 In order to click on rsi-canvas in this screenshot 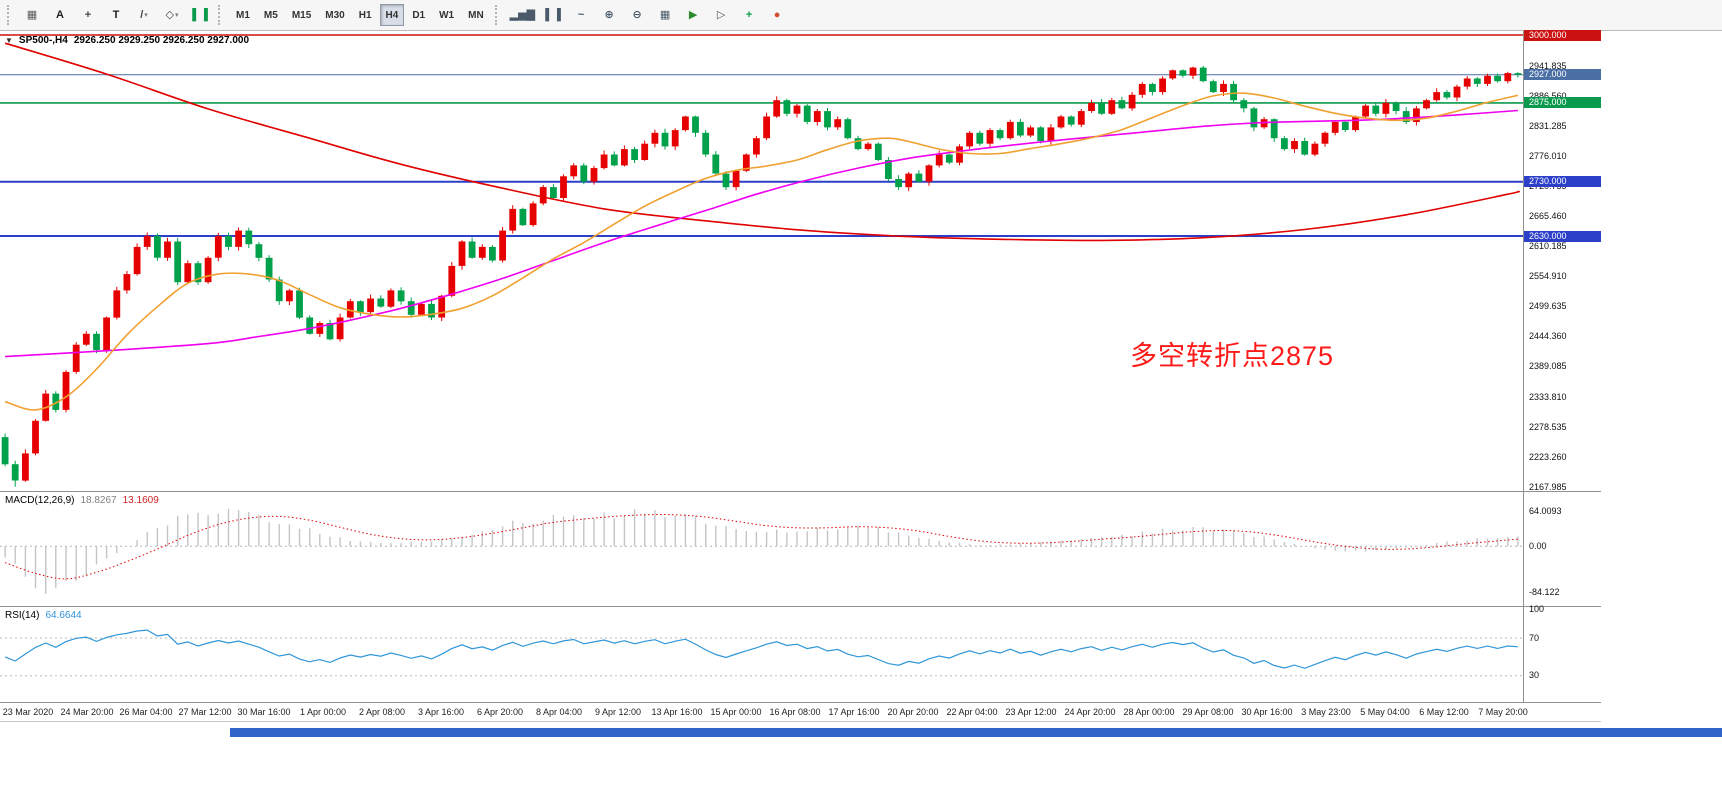, I will do `click(761, 654)`.